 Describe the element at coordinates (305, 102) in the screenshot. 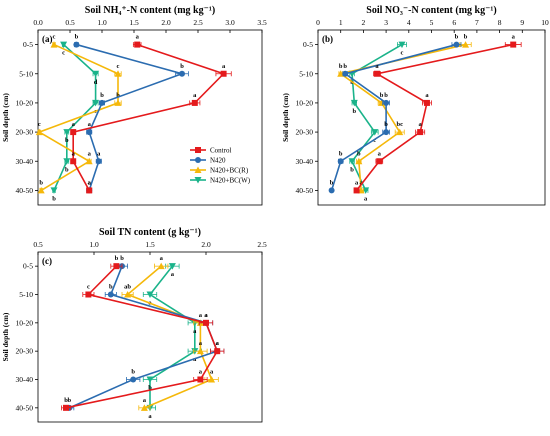

I see `y-tick-label: 10-20` at that location.